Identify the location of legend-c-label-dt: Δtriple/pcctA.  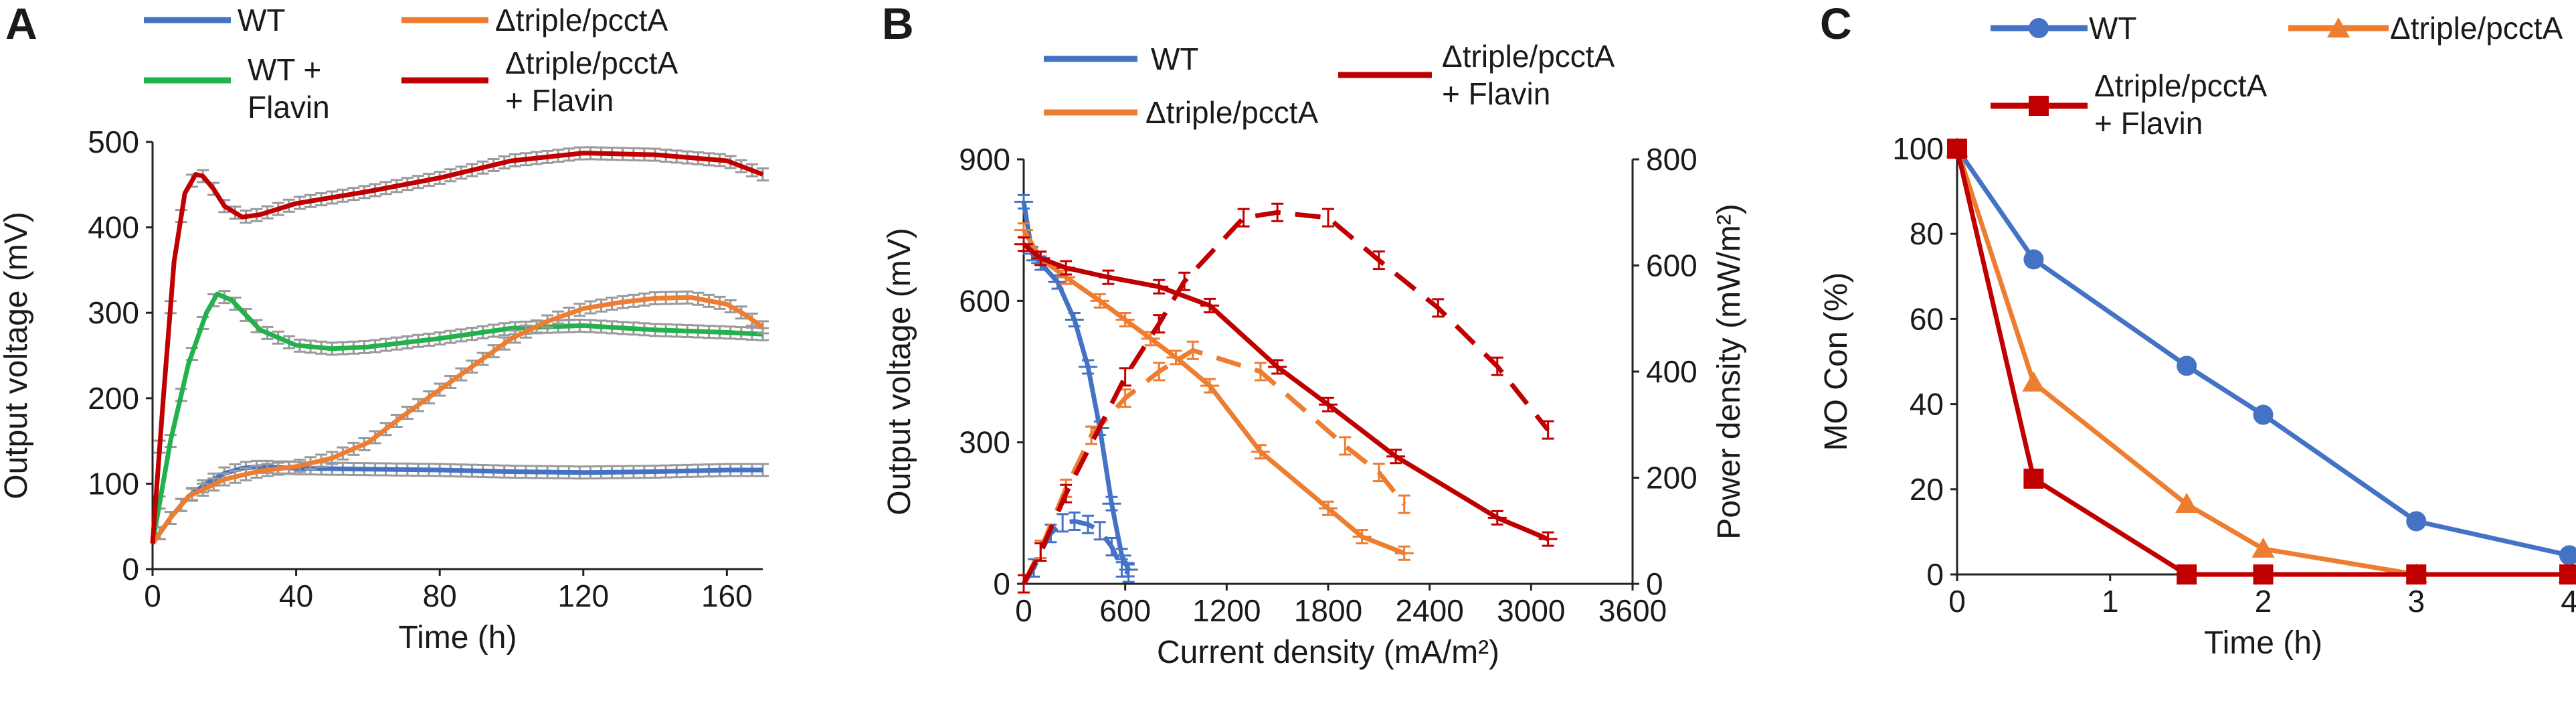
(2476, 28).